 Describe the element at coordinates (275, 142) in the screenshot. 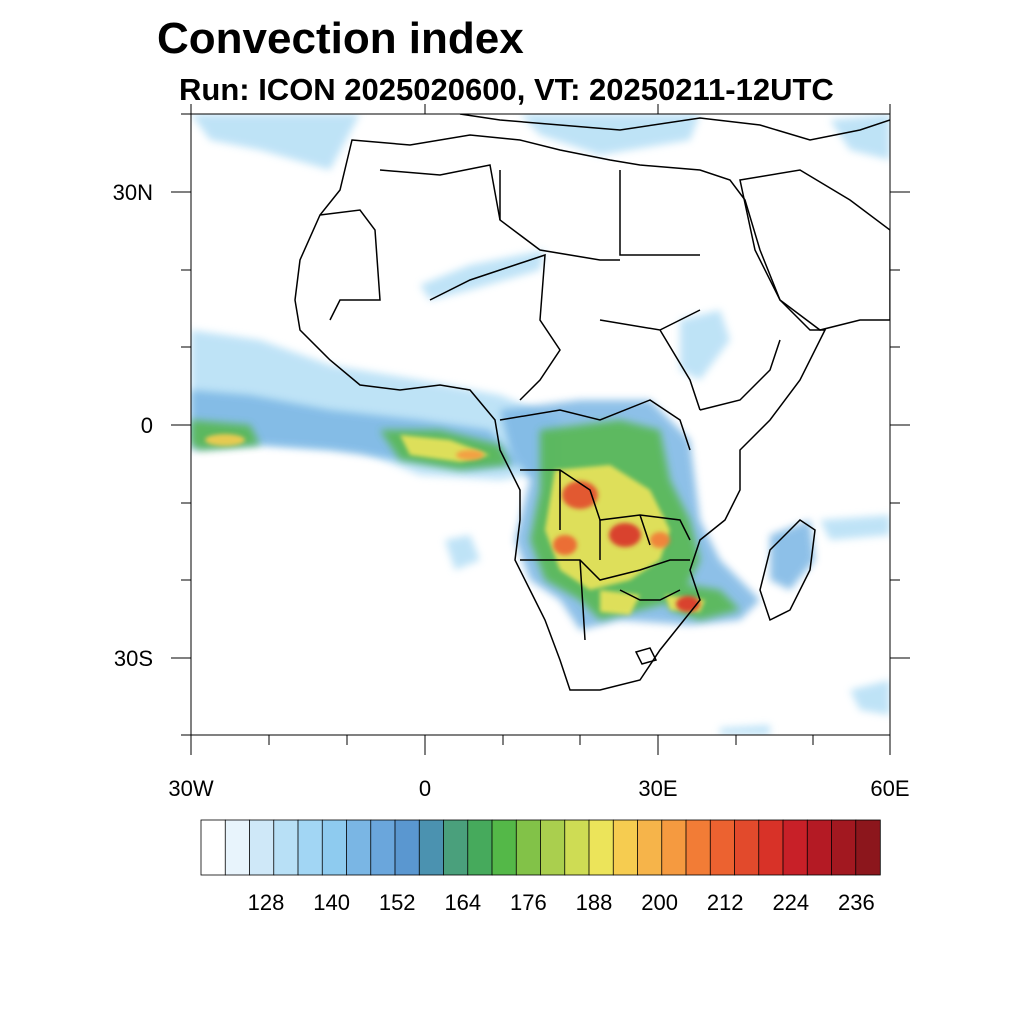

I see `field-patch-north-atlantic` at that location.